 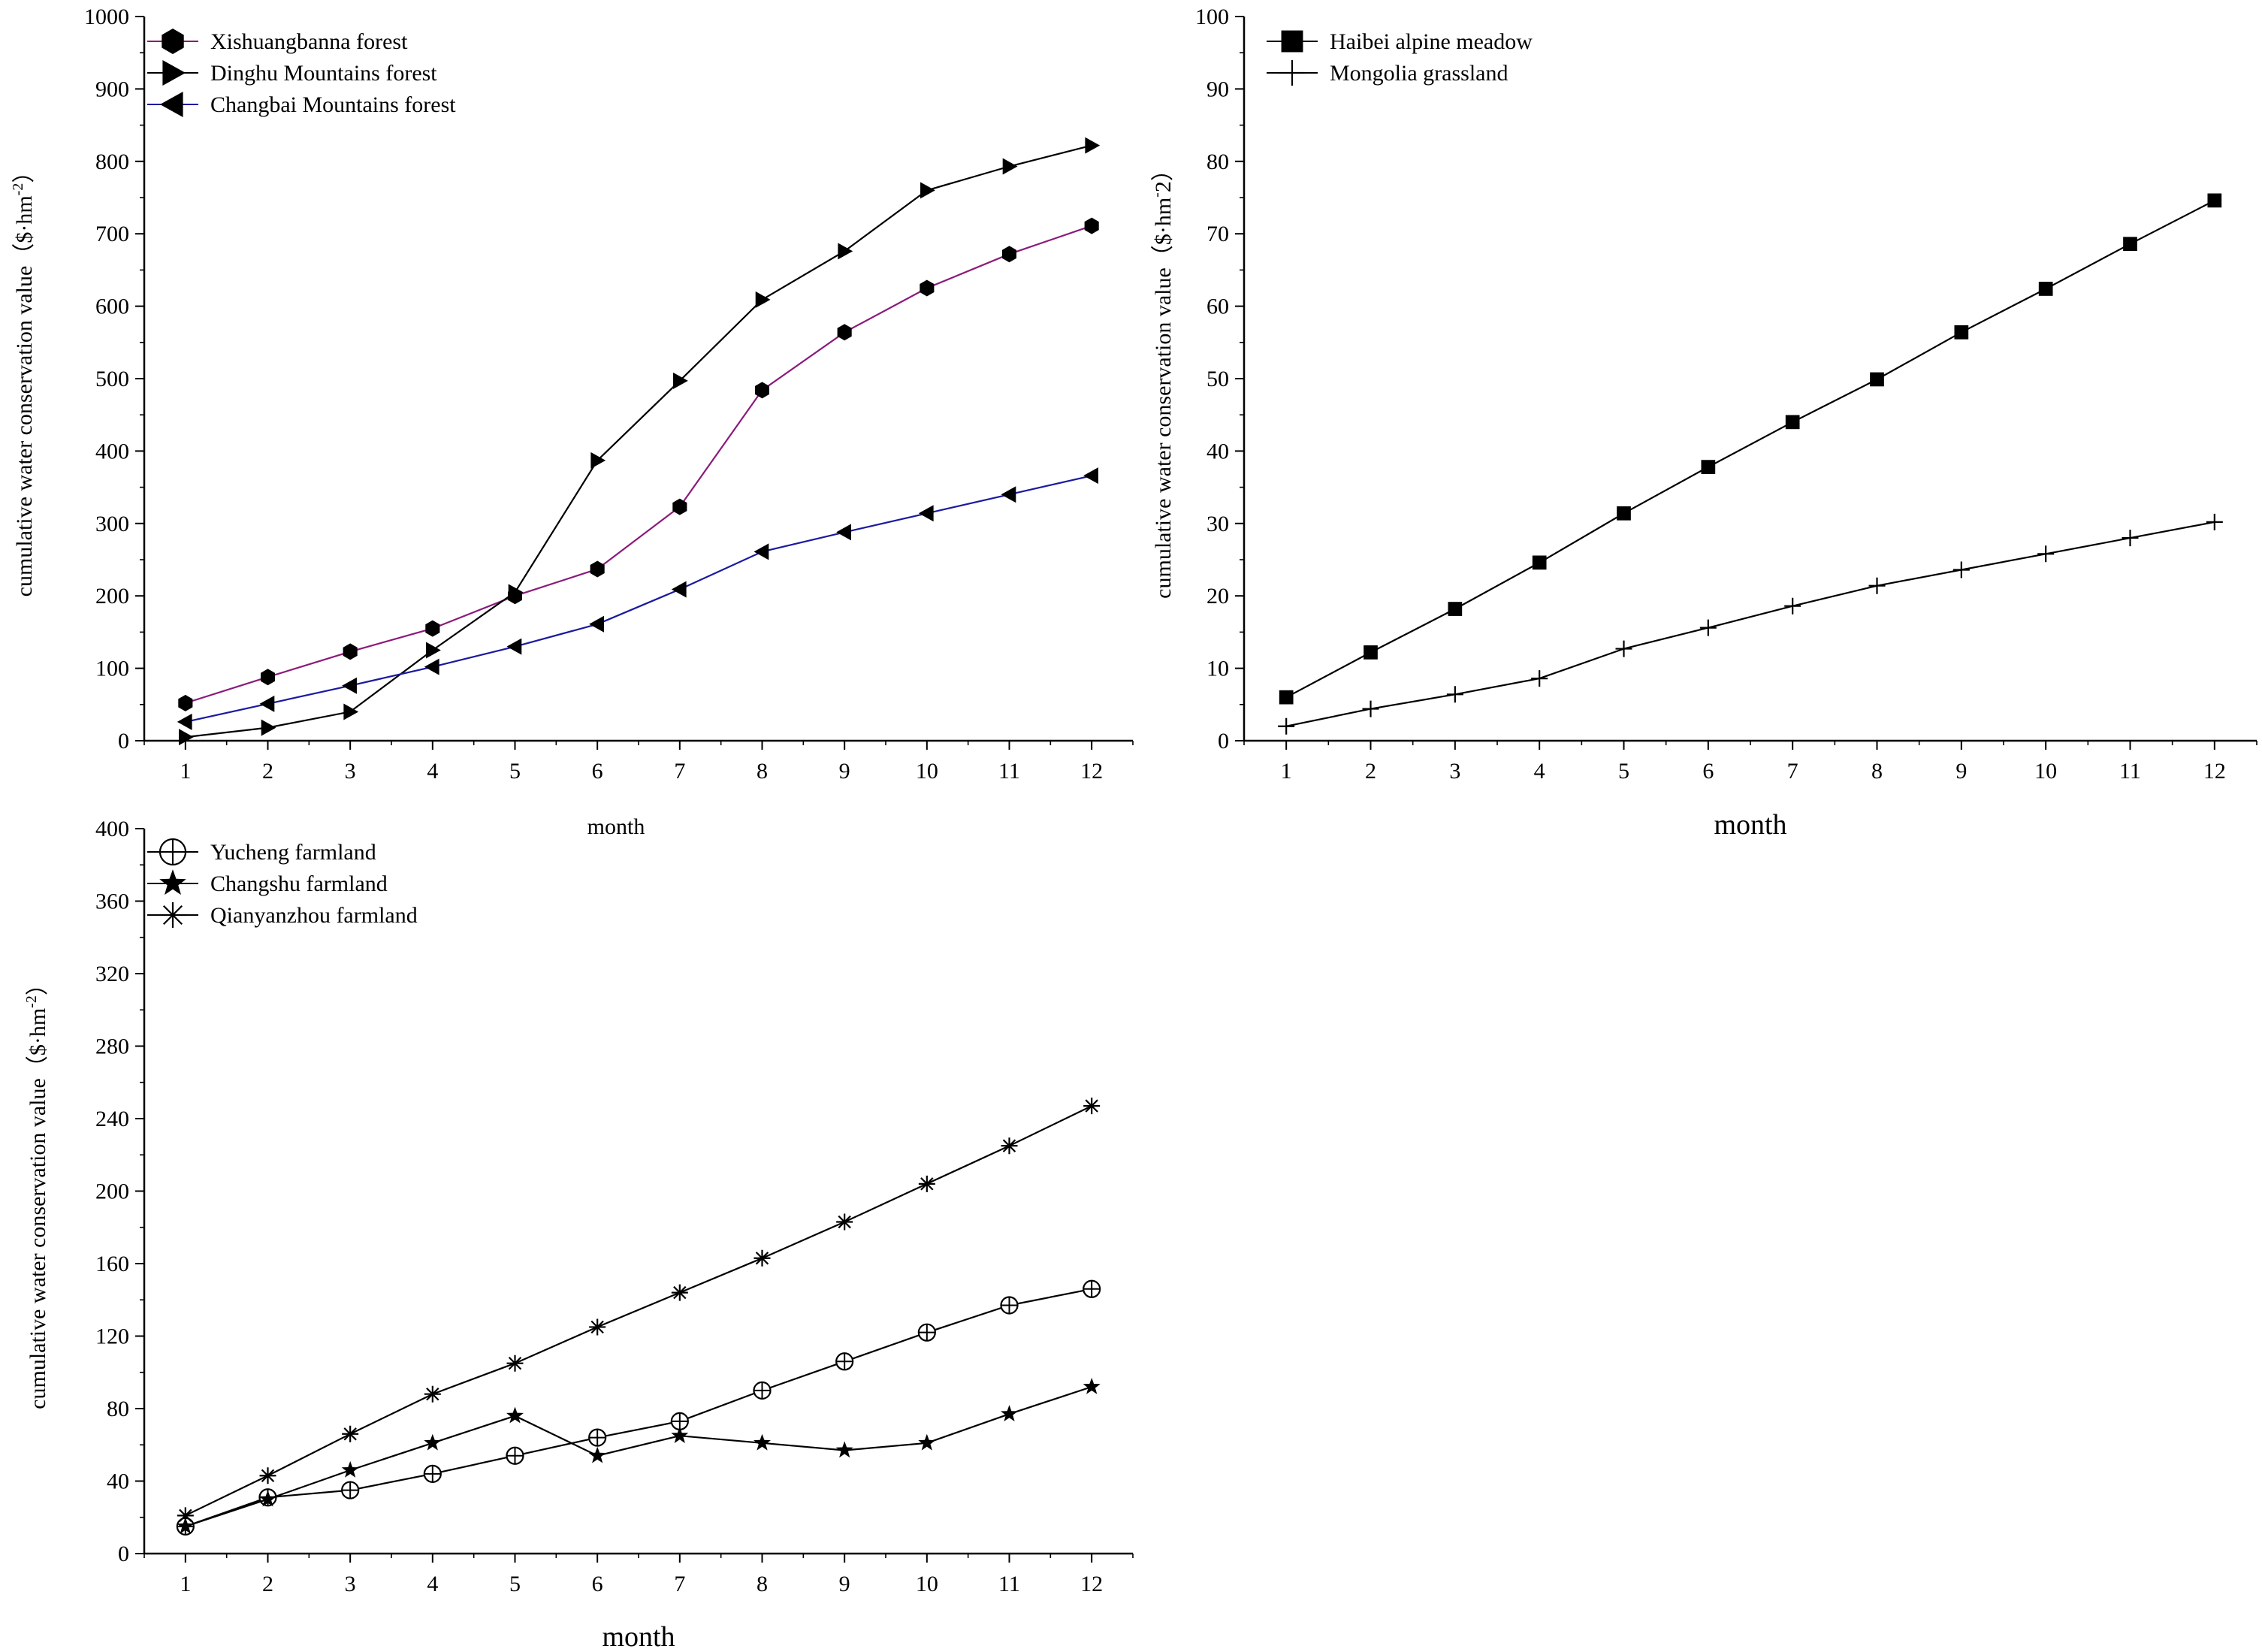 What do you see at coordinates (112, 596) in the screenshot?
I see `y-tick-label: 200` at bounding box center [112, 596].